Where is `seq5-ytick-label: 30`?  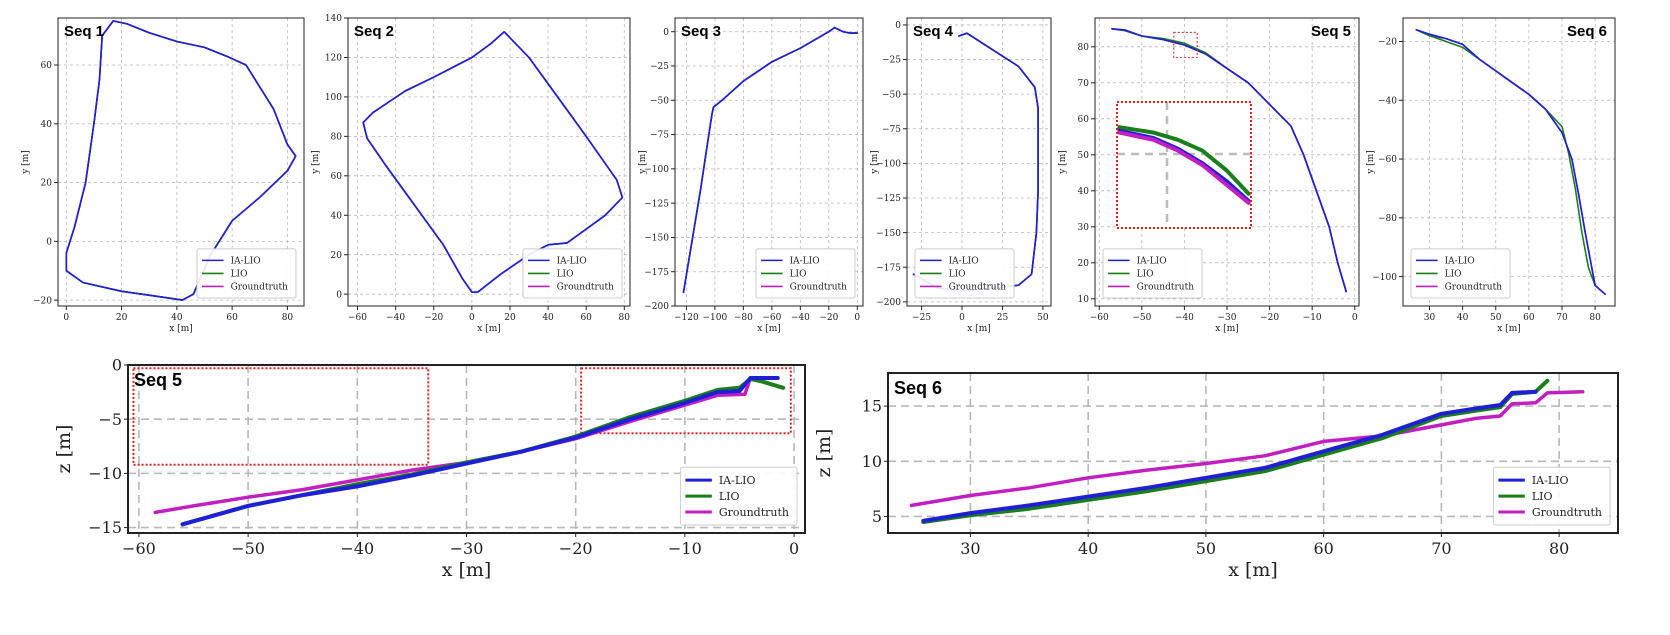
seq5-ytick-label: 30 is located at coordinates (1084, 228).